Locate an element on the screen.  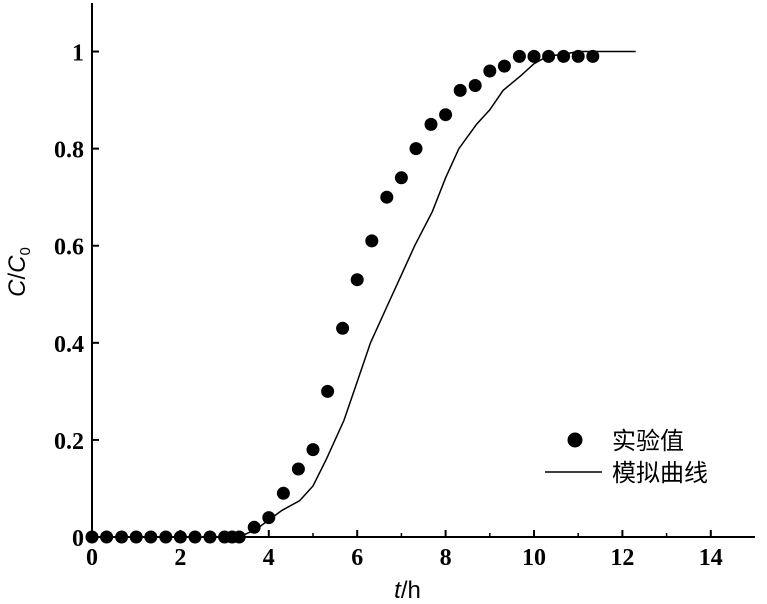
legend-marker-experimental is located at coordinates (575, 440).